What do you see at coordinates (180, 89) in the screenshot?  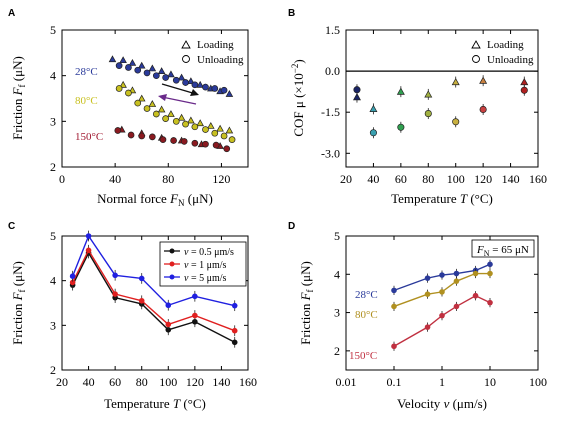 I see `arrow-loading` at bounding box center [180, 89].